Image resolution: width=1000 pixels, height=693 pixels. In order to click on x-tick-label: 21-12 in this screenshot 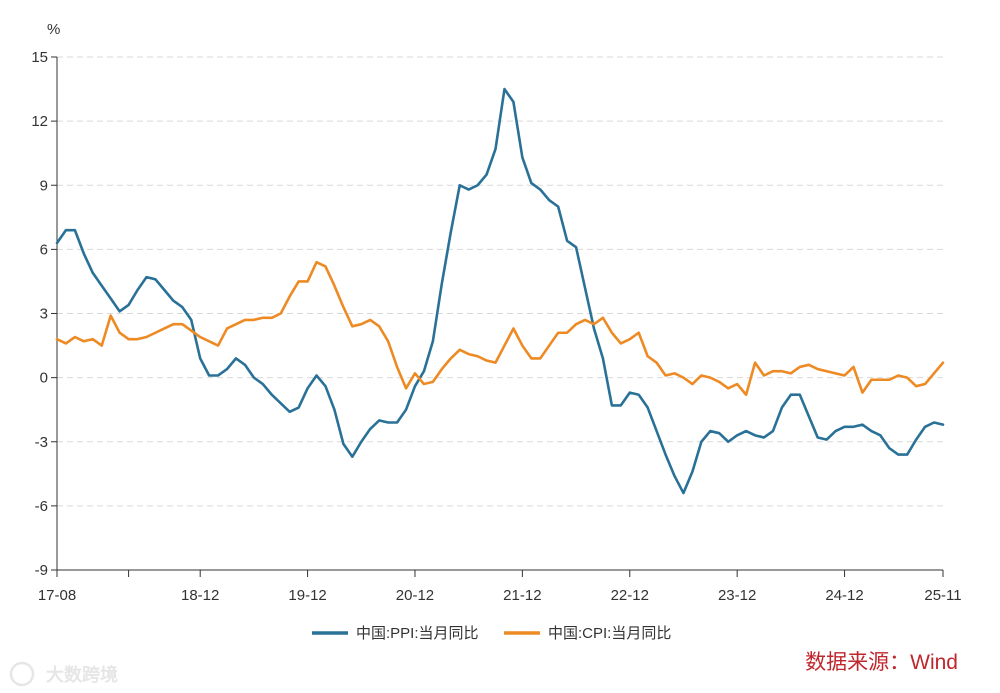, I will do `click(522, 595)`.